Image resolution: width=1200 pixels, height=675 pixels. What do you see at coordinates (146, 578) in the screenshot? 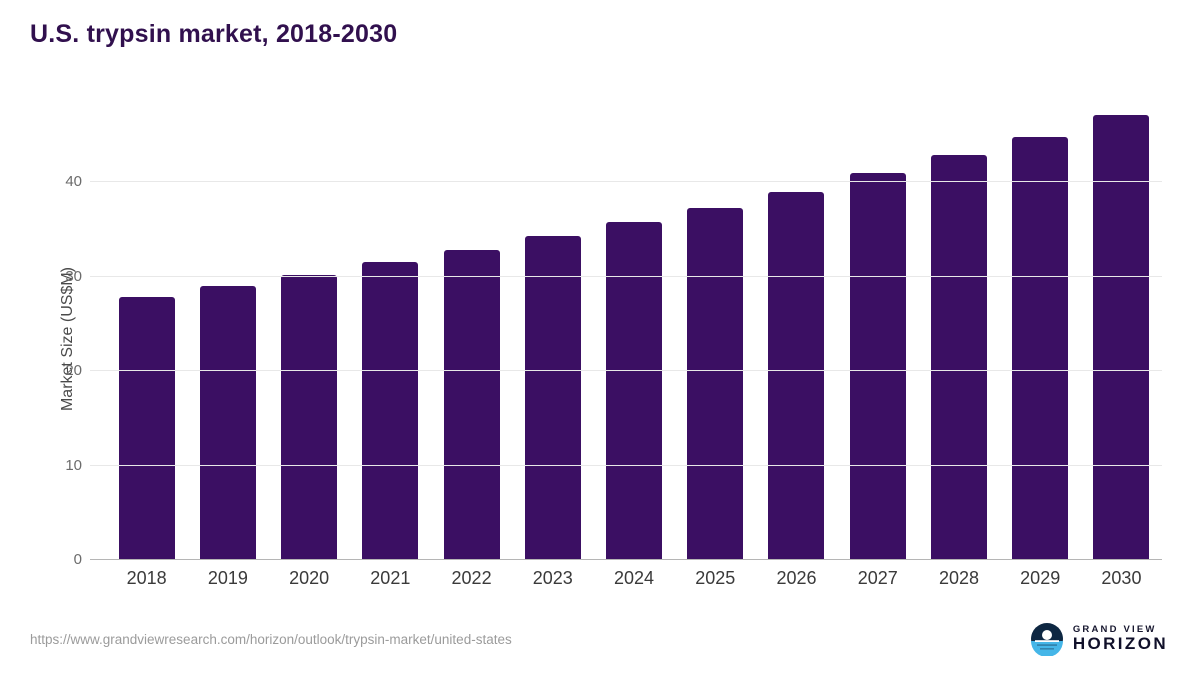
I see `x-tick-label: 2018` at bounding box center [146, 578].